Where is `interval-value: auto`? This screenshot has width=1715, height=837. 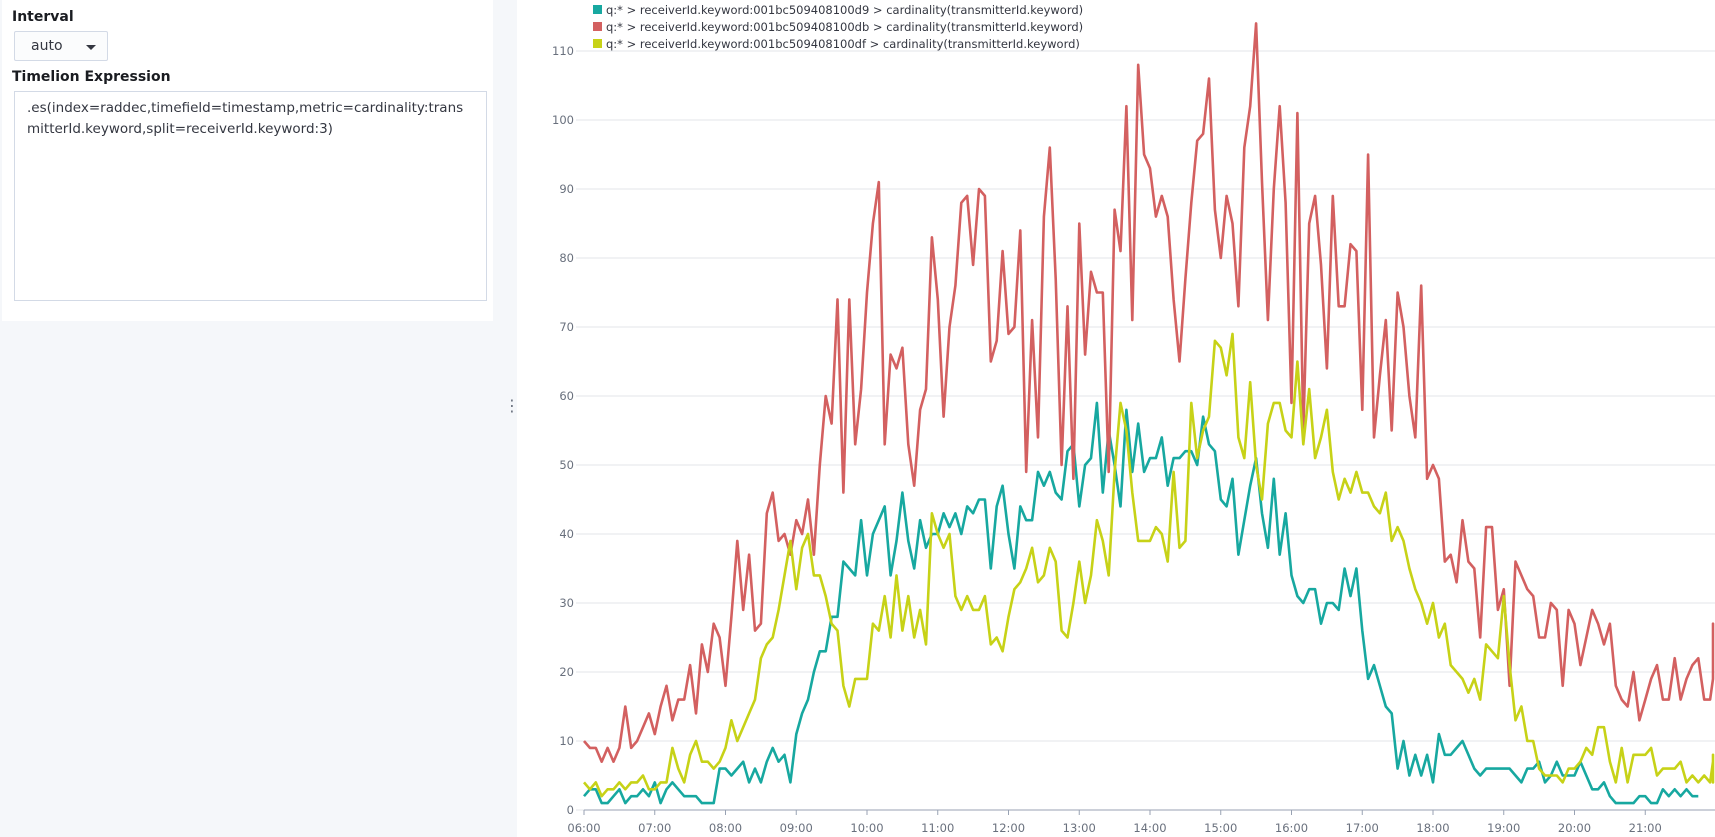 interval-value: auto is located at coordinates (47, 46).